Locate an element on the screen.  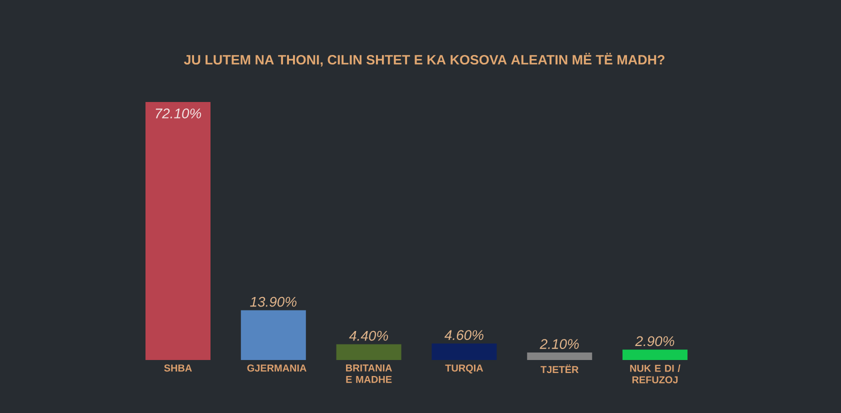
x-tick-label: SHBA is located at coordinates (178, 368).